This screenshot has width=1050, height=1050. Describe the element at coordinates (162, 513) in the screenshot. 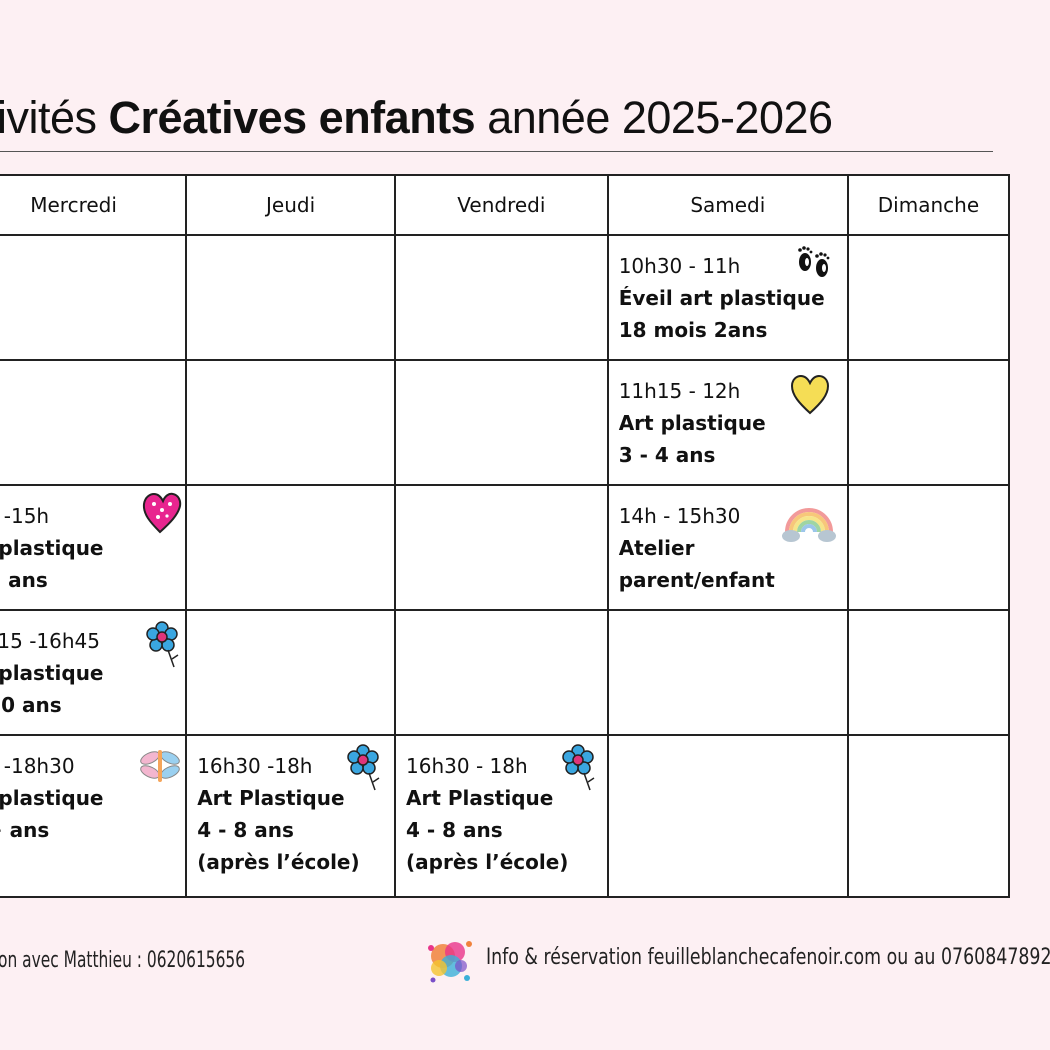

I see `pink-heart-icon` at that location.